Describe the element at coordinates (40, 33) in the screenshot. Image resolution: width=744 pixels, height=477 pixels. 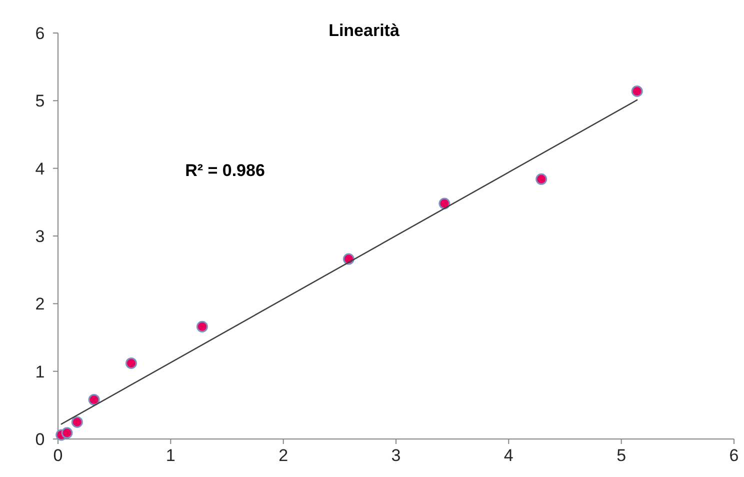
I see `y-tick-label: 6` at that location.